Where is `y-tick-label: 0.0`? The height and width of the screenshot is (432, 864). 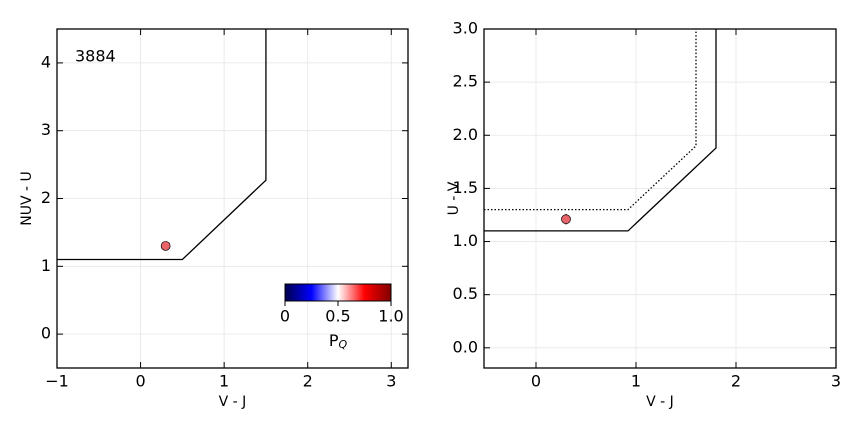 y-tick-label: 0.0 is located at coordinates (465, 346).